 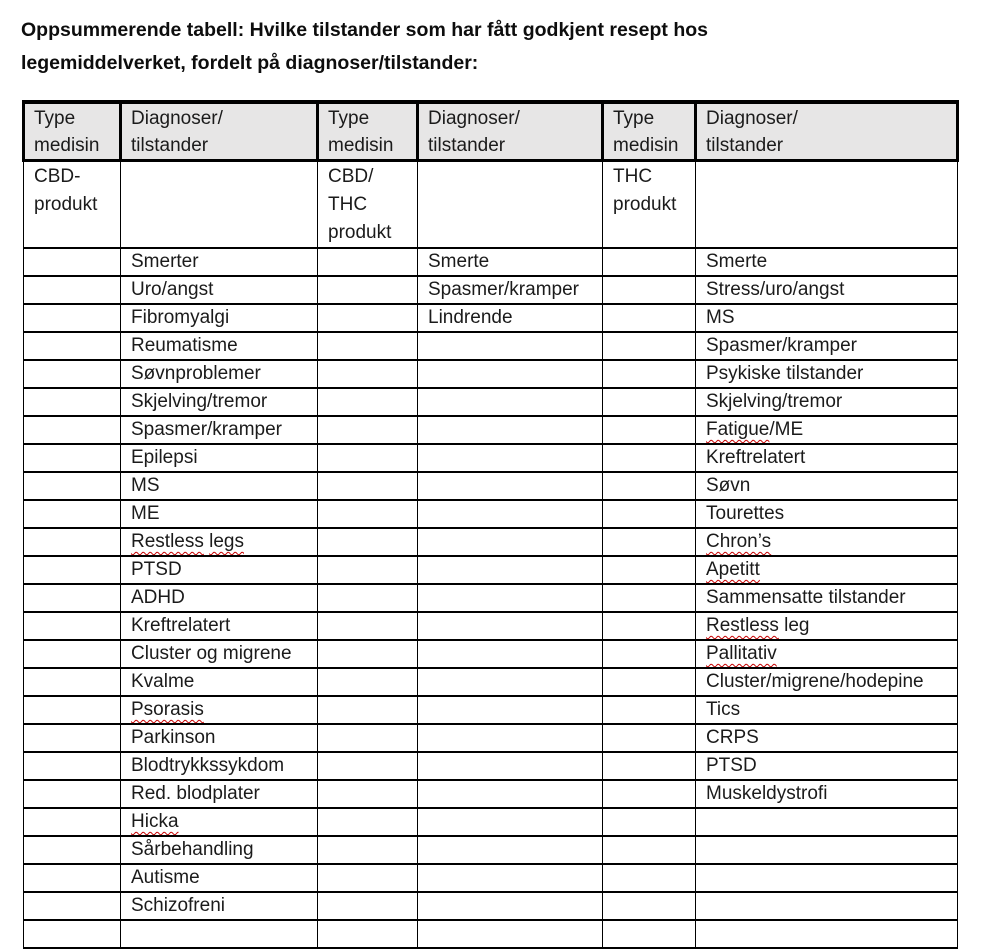 I want to click on diagnosis-cell: Skjelving/tremor, so click(x=826, y=402).